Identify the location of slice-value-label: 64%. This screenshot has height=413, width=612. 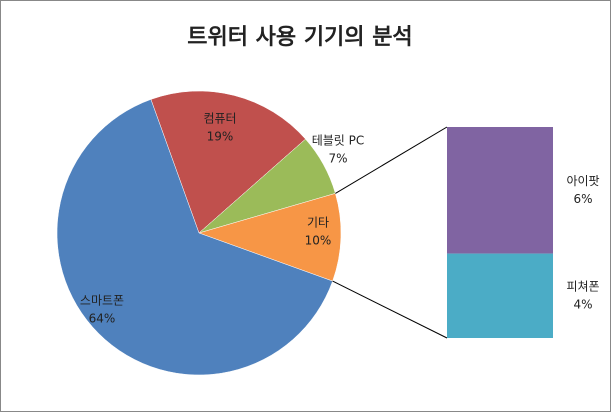
(102, 319).